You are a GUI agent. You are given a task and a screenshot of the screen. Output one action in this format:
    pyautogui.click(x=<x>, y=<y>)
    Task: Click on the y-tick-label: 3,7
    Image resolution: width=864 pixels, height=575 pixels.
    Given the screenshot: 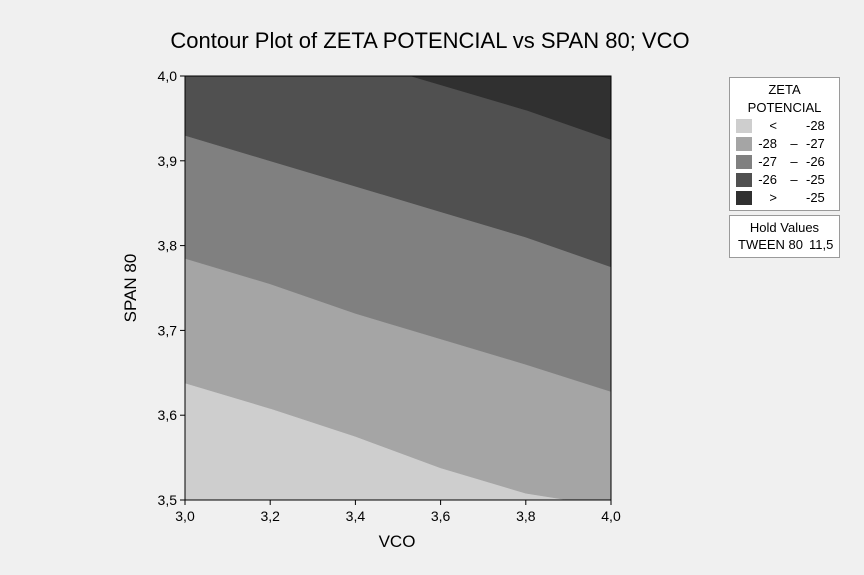 What is the action you would take?
    pyautogui.click(x=168, y=330)
    